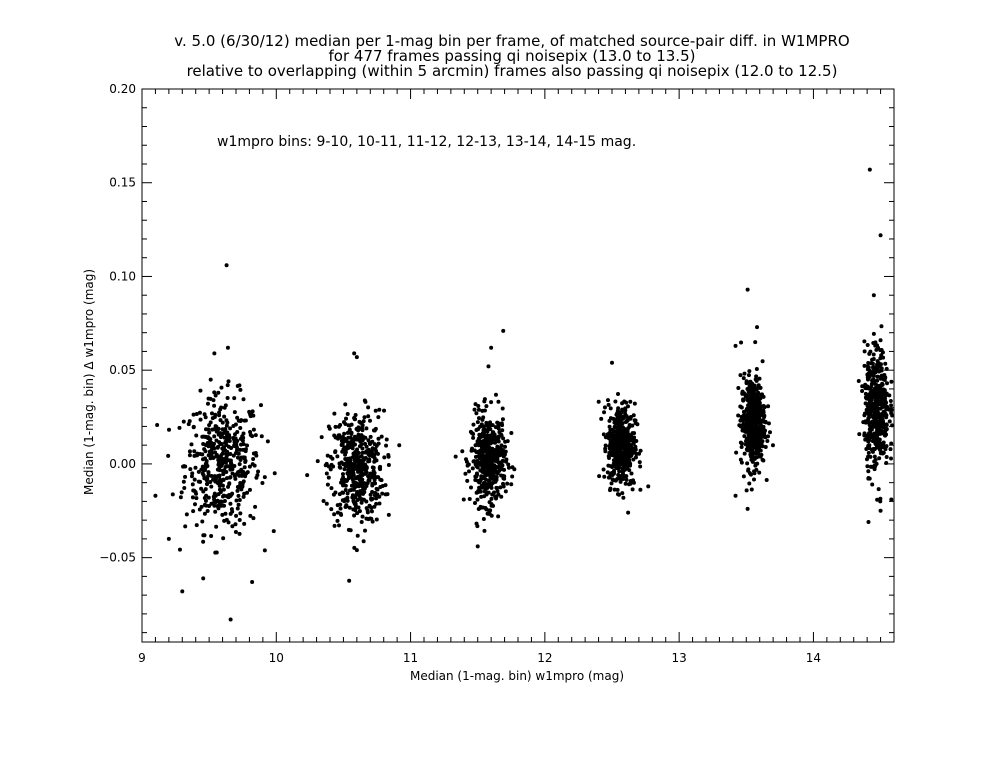  What do you see at coordinates (868, 522) in the screenshot?
I see `data-point-outlier` at bounding box center [868, 522].